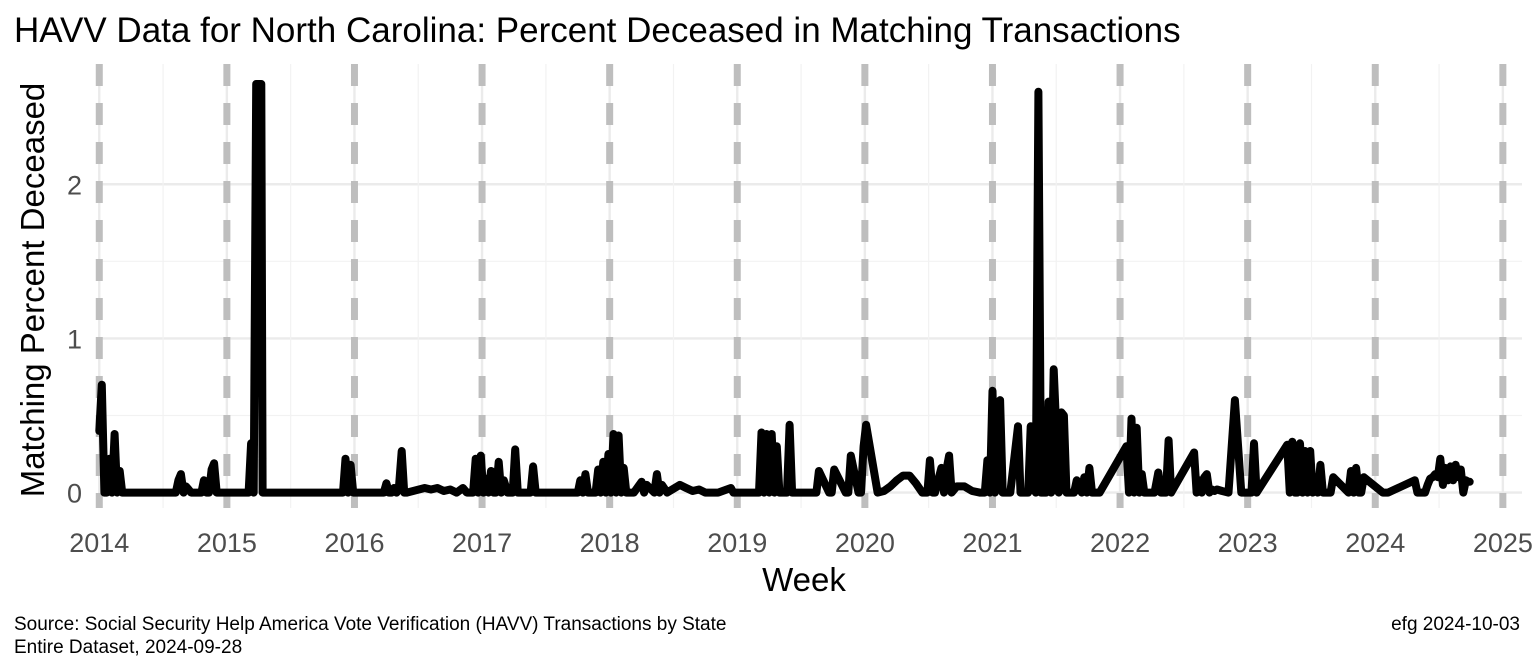 The height and width of the screenshot is (672, 1536). What do you see at coordinates (354, 543) in the screenshot?
I see `x-tick-label: 2016` at bounding box center [354, 543].